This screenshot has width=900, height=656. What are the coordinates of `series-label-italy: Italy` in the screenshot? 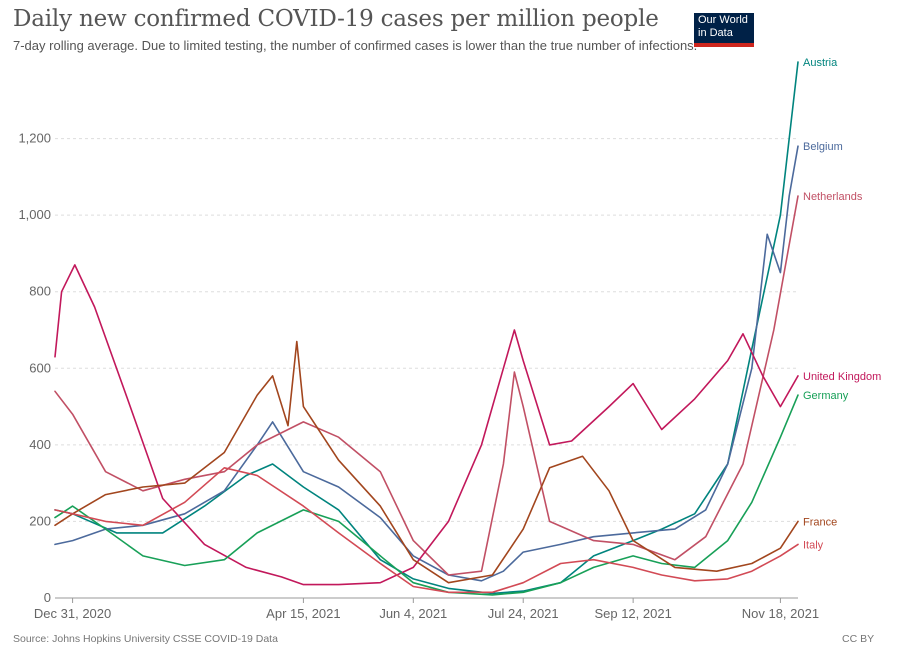 It's located at (813, 545).